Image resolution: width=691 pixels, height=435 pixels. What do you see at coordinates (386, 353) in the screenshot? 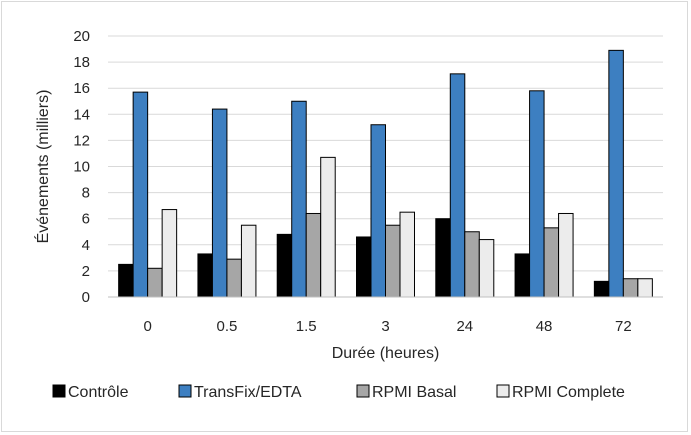
I see `x-axis-title: Durée (heures)` at bounding box center [386, 353].